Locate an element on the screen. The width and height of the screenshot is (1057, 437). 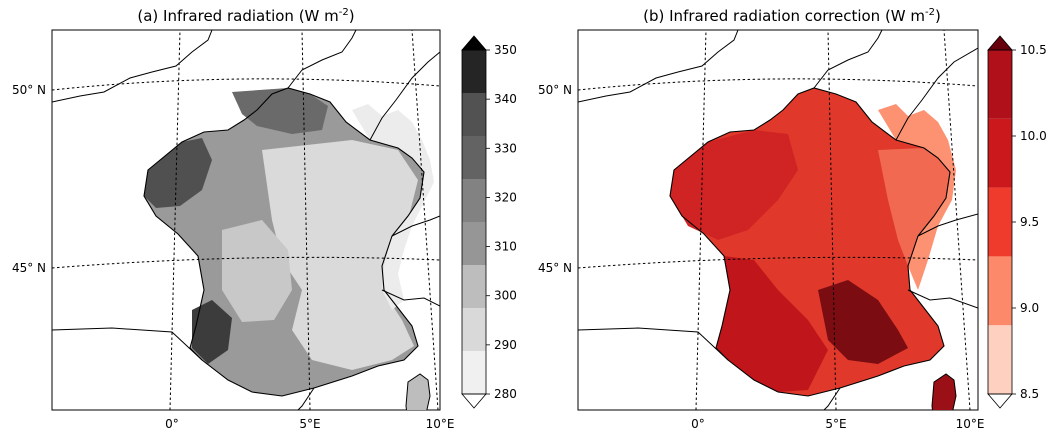
panel-b-colorbar-min-arrow is located at coordinates (1000, 401).